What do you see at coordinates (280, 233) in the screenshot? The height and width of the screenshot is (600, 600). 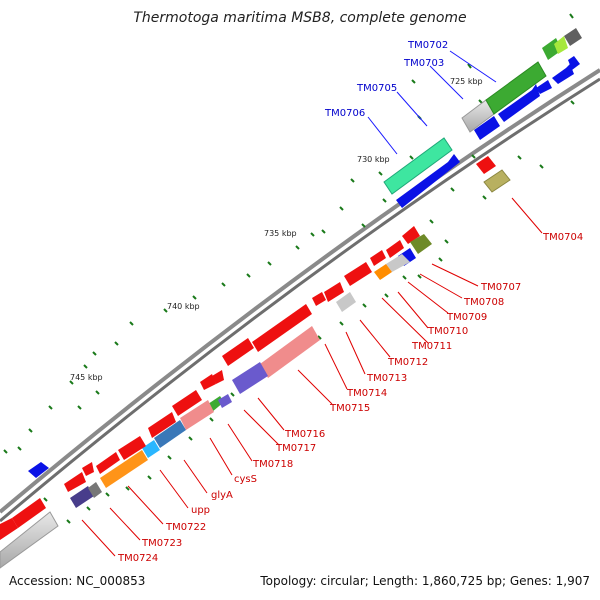 I see `scale-label-735: 735 kbp` at bounding box center [280, 233].